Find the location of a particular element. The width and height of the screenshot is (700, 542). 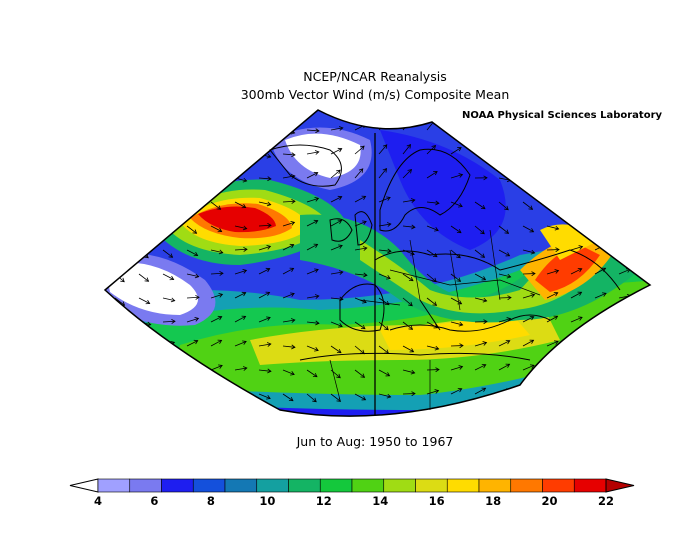

colorbar-tick-label: 18 is located at coordinates (493, 501).